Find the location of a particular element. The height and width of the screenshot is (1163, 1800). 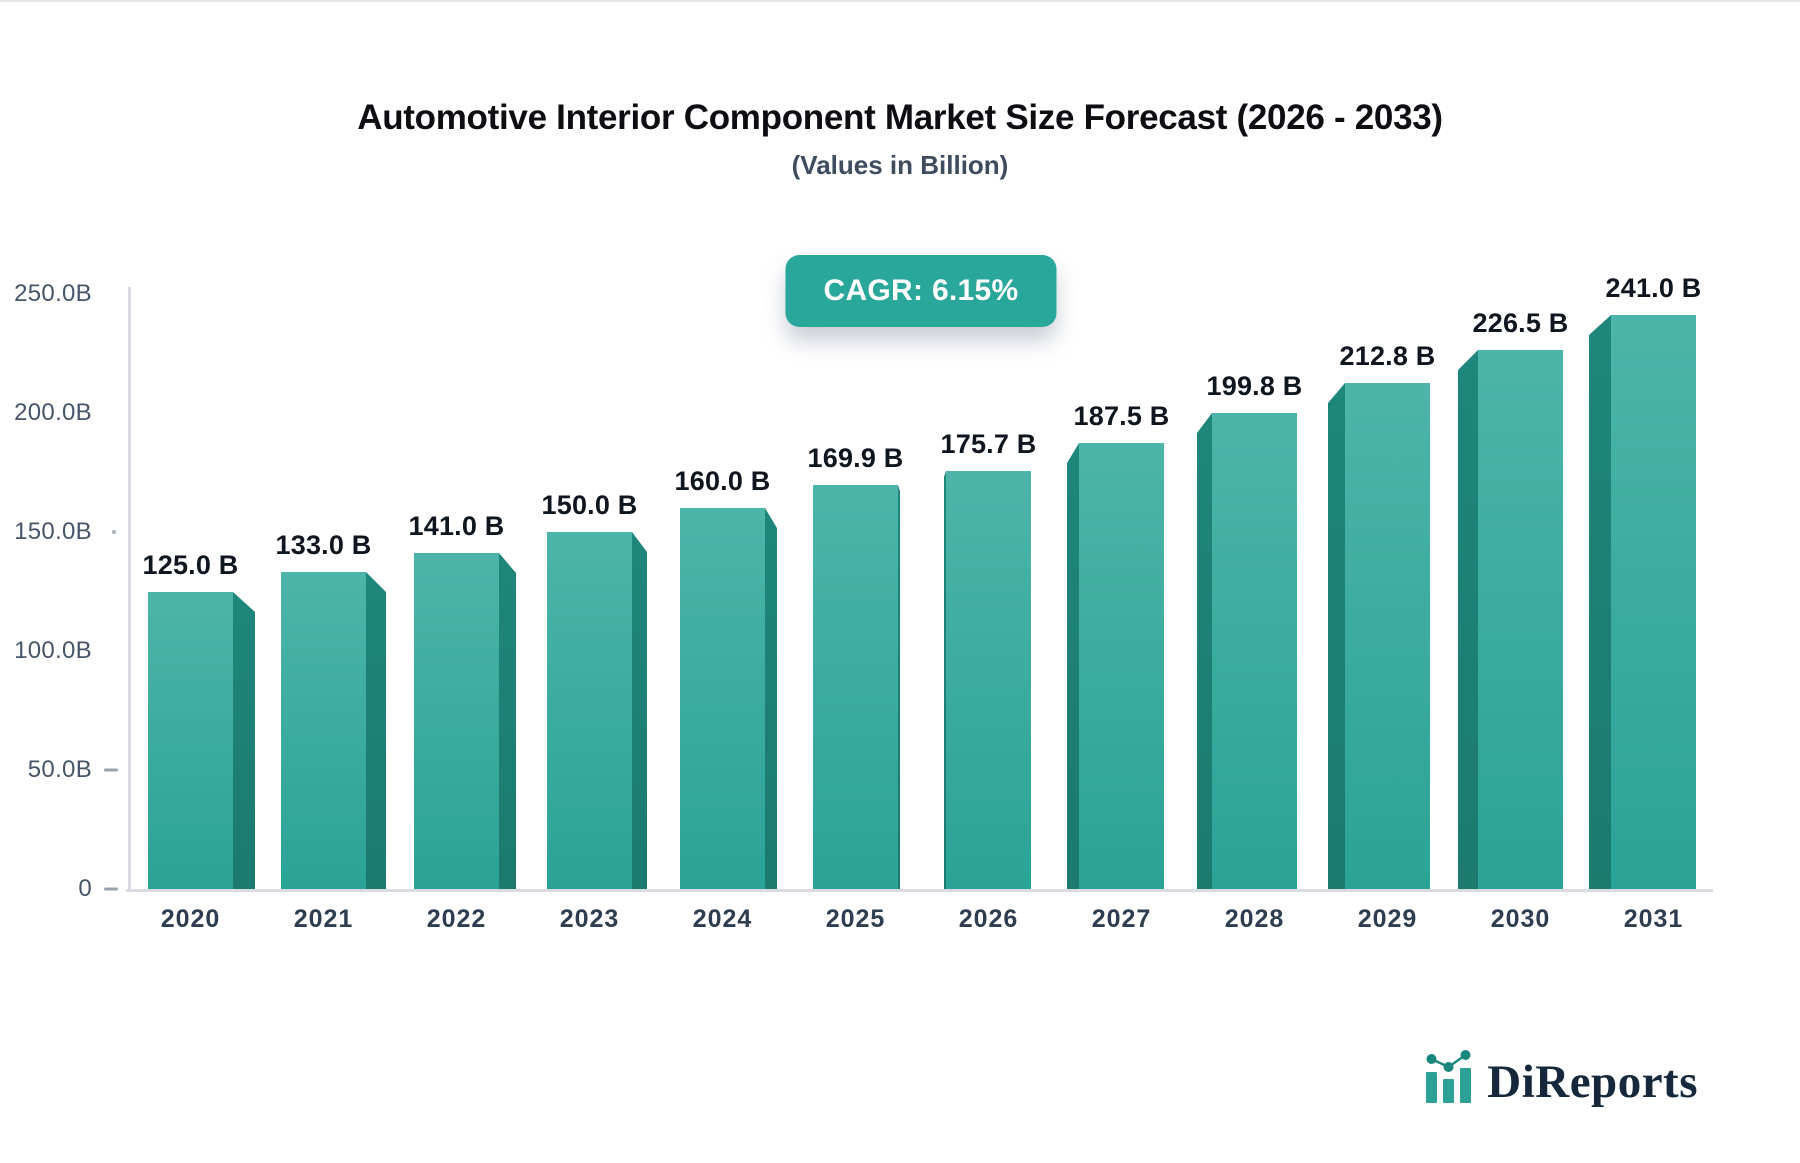

bar-value-label: 187.5 B is located at coordinates (1121, 416).